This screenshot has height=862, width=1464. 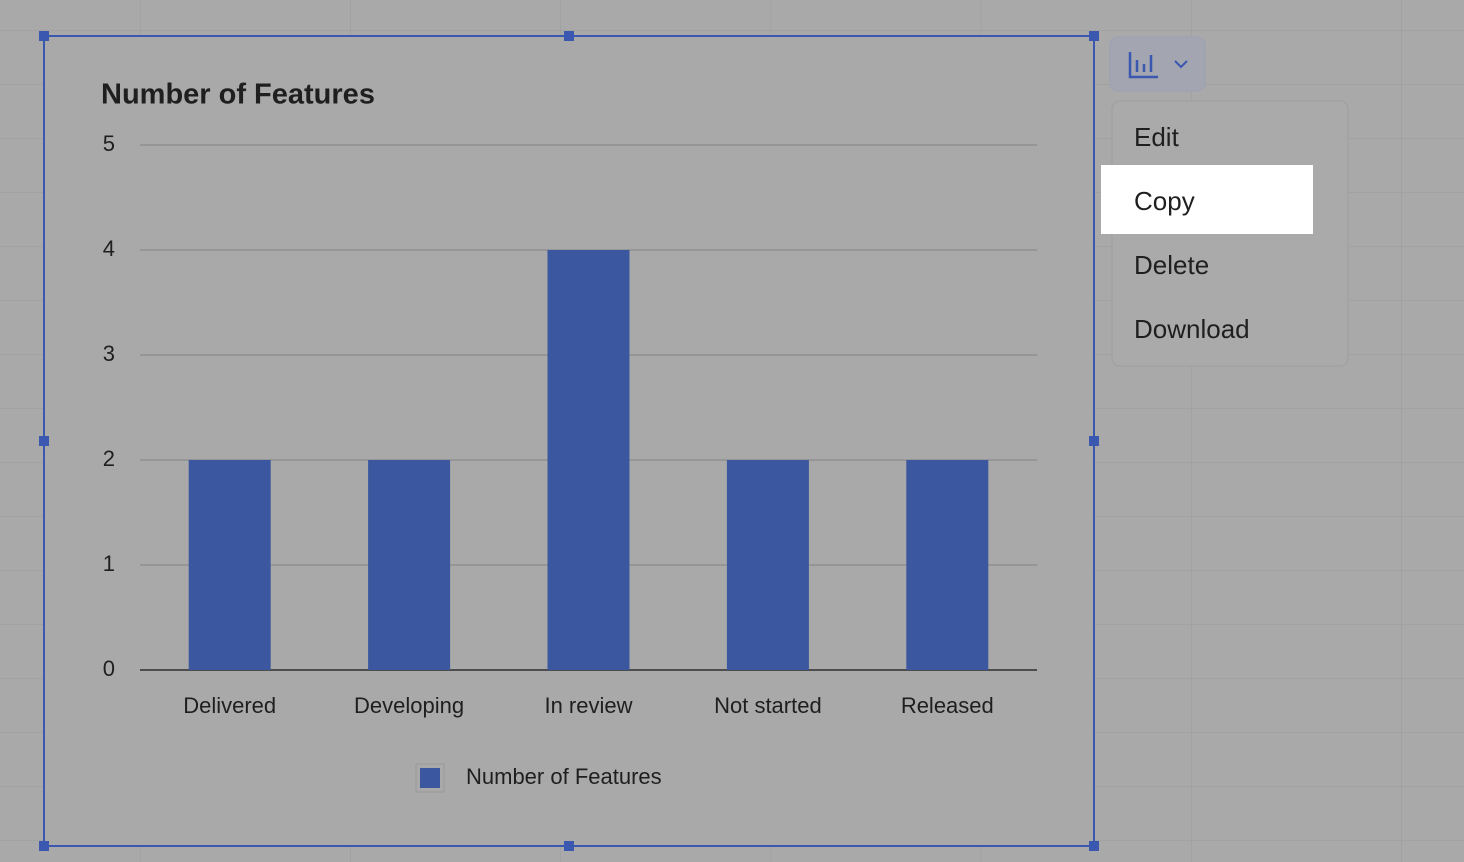 I want to click on y-tick-label: 4, so click(x=109, y=248).